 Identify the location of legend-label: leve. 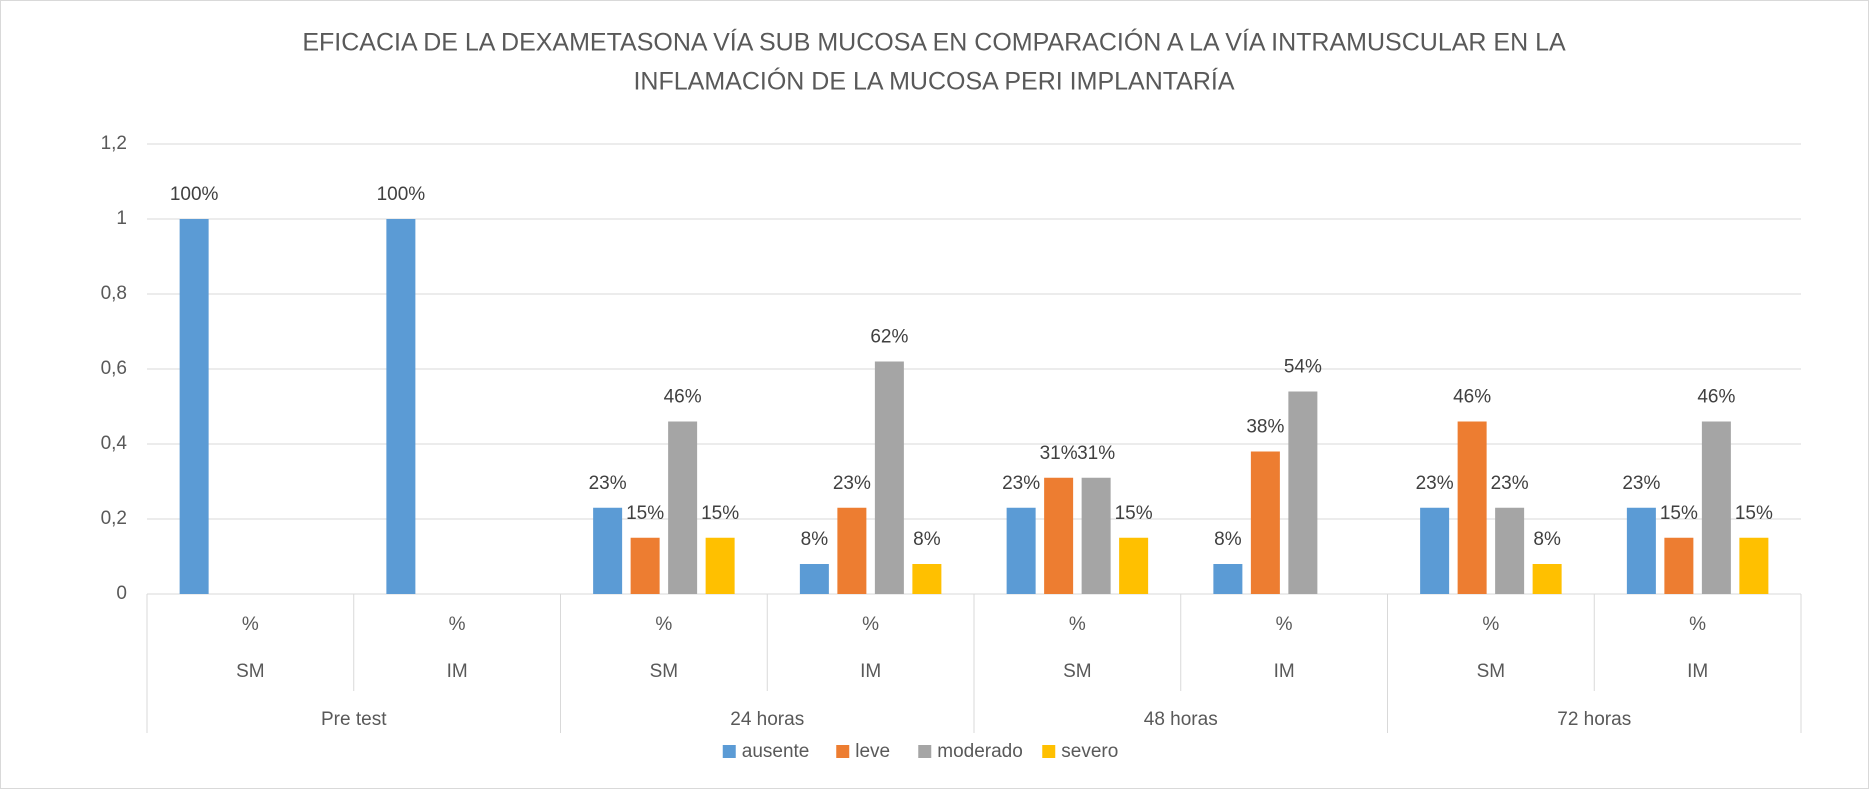
(872, 751).